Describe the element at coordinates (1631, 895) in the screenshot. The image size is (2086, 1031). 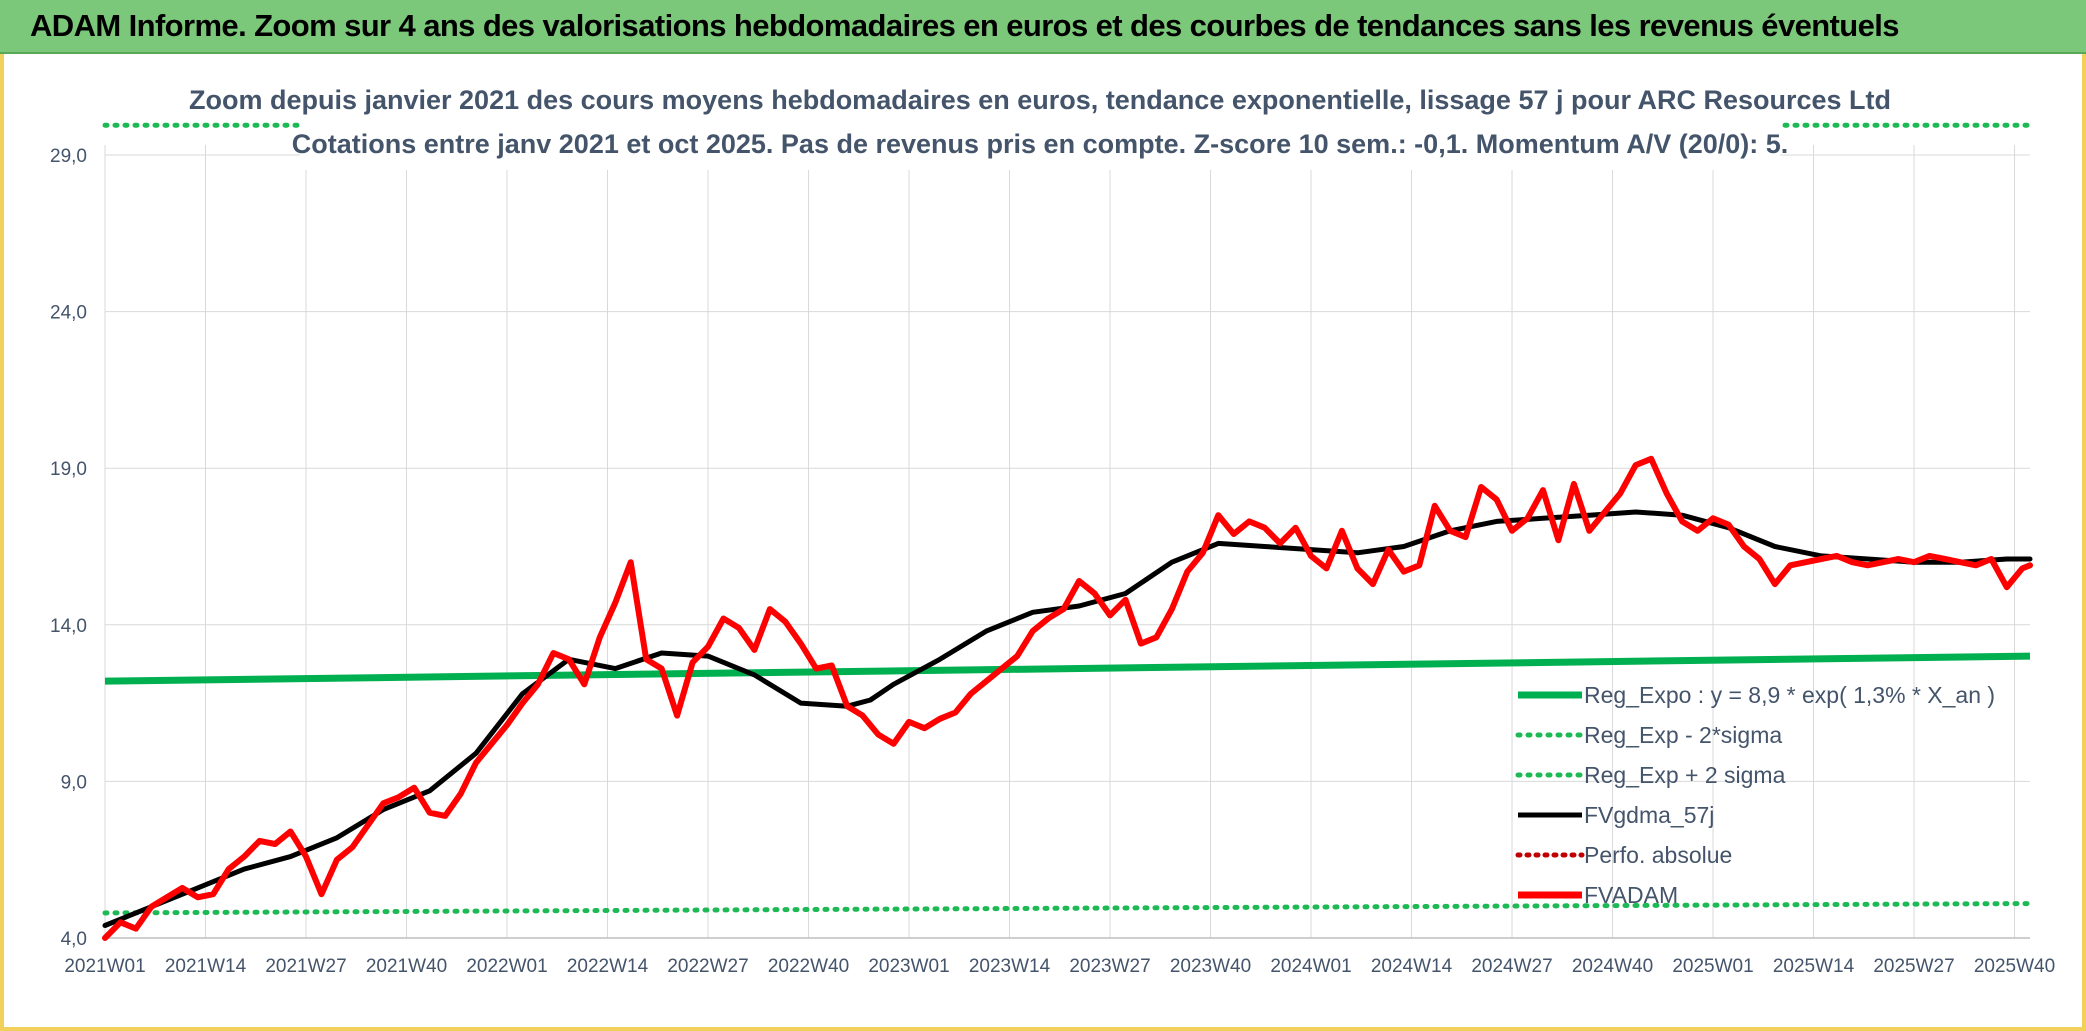
I see `legend-label: FVADAM` at that location.